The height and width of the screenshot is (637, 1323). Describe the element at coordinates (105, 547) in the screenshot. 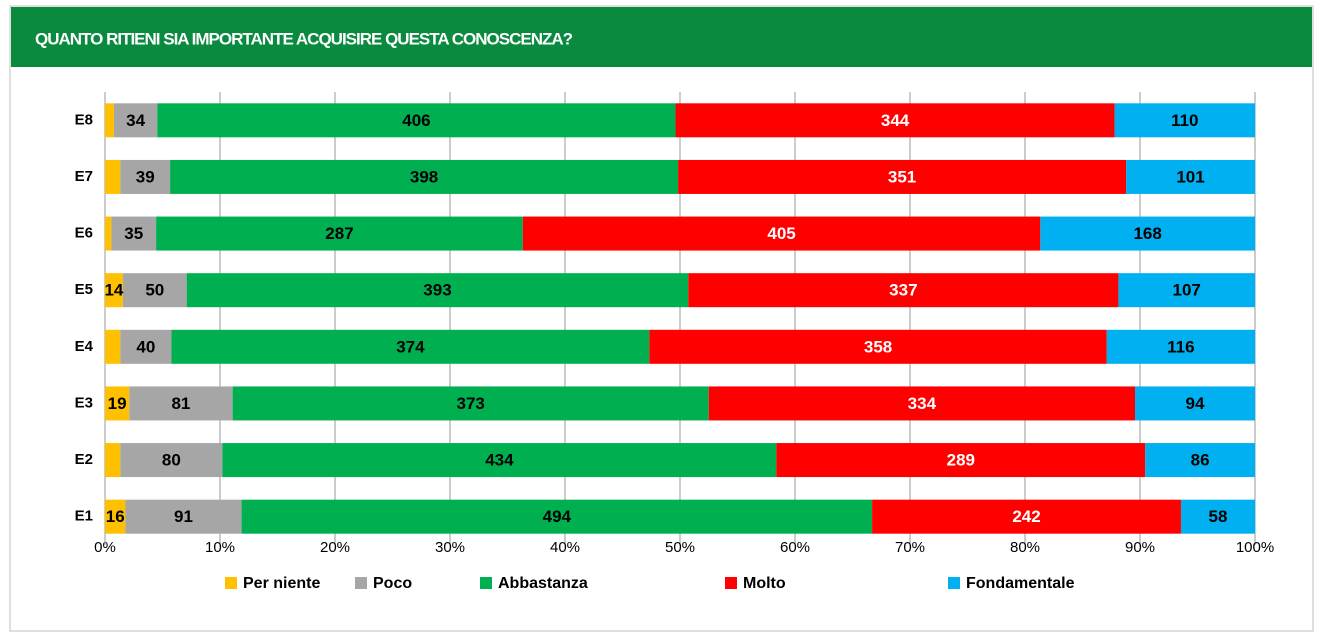

I see `x-tick-label: 0%` at that location.